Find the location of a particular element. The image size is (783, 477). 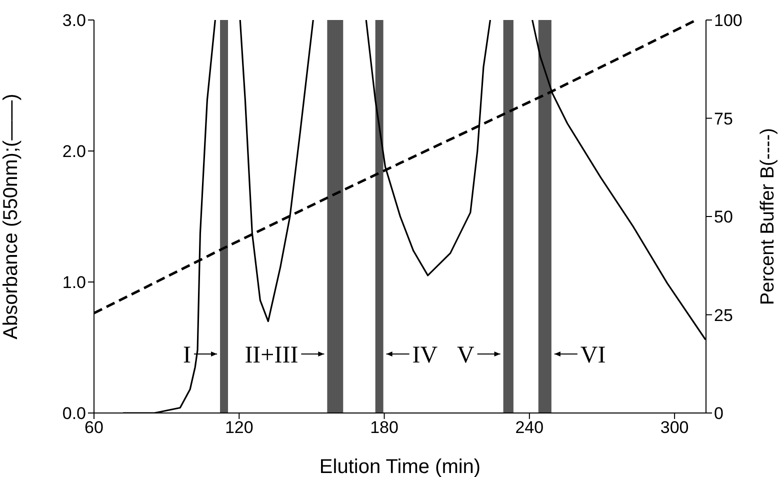

x-tick-label: 240 is located at coordinates (529, 428).